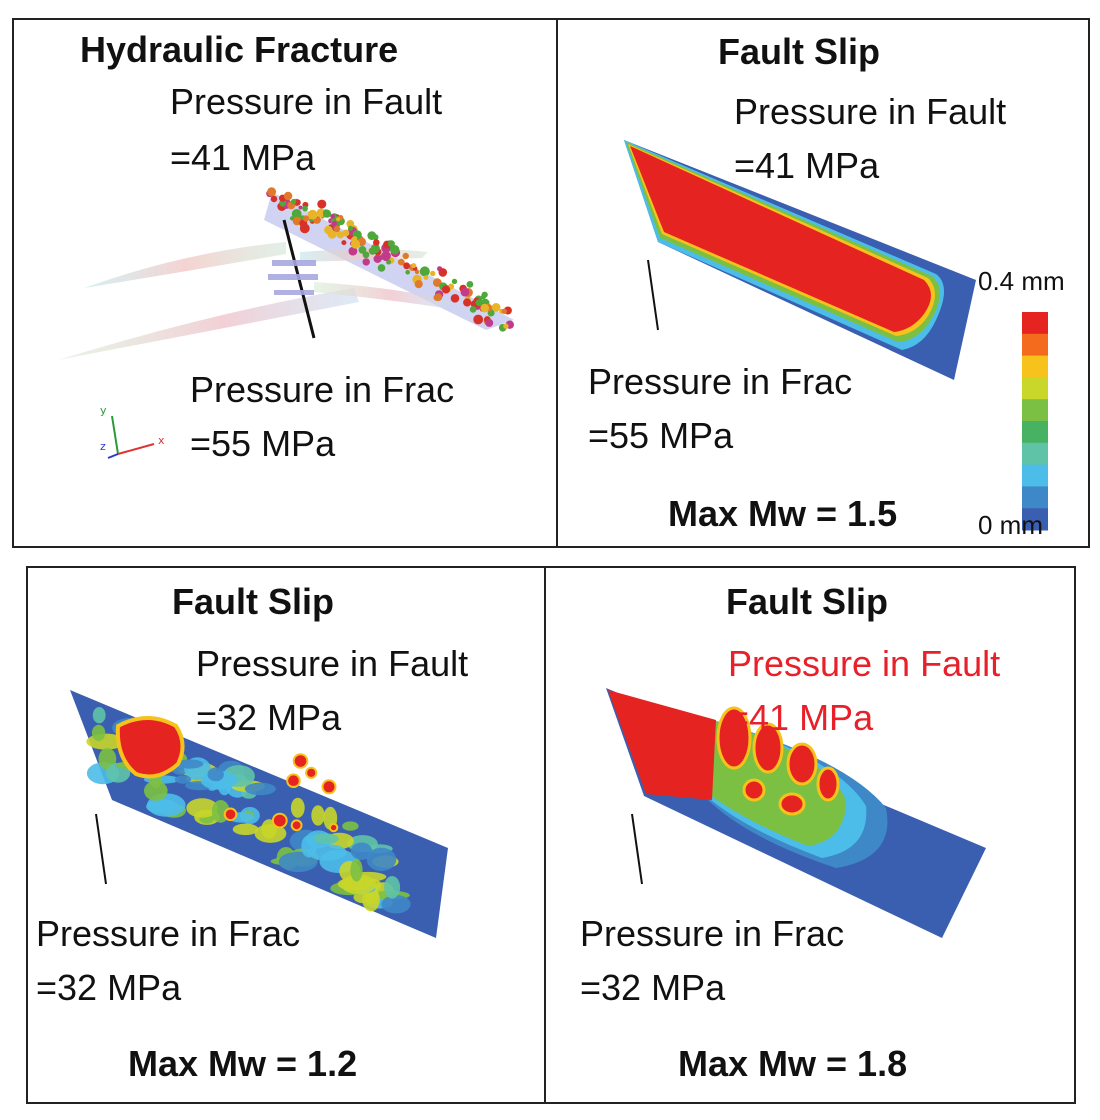  I want to click on panel-title: Hydraulic Fracture, so click(239, 49).